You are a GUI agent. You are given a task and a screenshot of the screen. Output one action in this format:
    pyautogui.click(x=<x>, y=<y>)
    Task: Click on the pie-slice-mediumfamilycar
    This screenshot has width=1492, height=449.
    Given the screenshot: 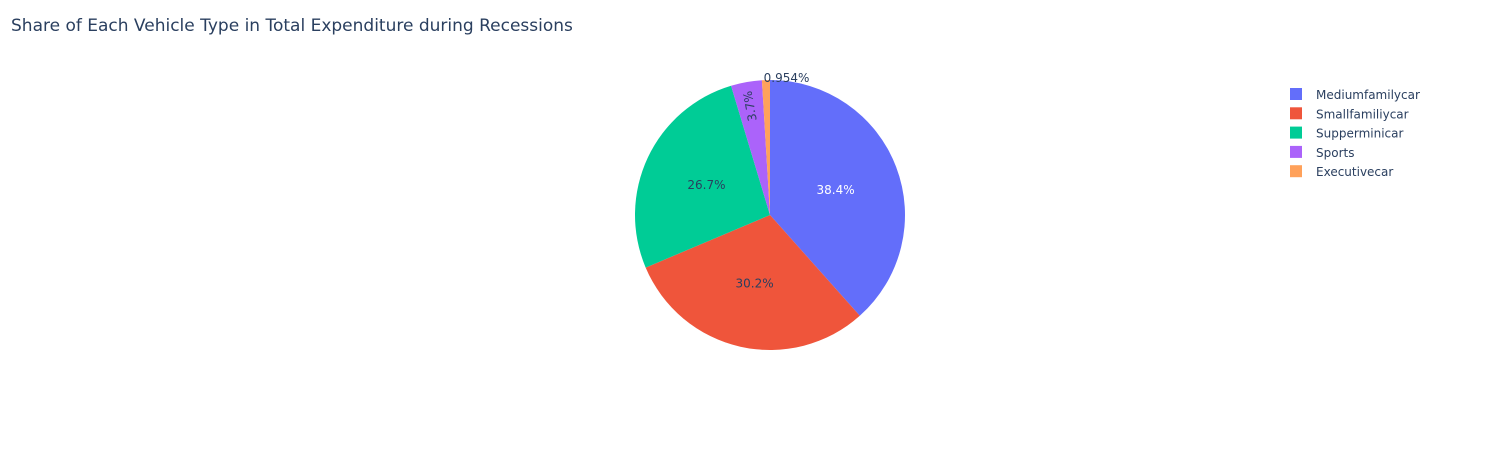 What is the action you would take?
    pyautogui.click(x=837, y=198)
    